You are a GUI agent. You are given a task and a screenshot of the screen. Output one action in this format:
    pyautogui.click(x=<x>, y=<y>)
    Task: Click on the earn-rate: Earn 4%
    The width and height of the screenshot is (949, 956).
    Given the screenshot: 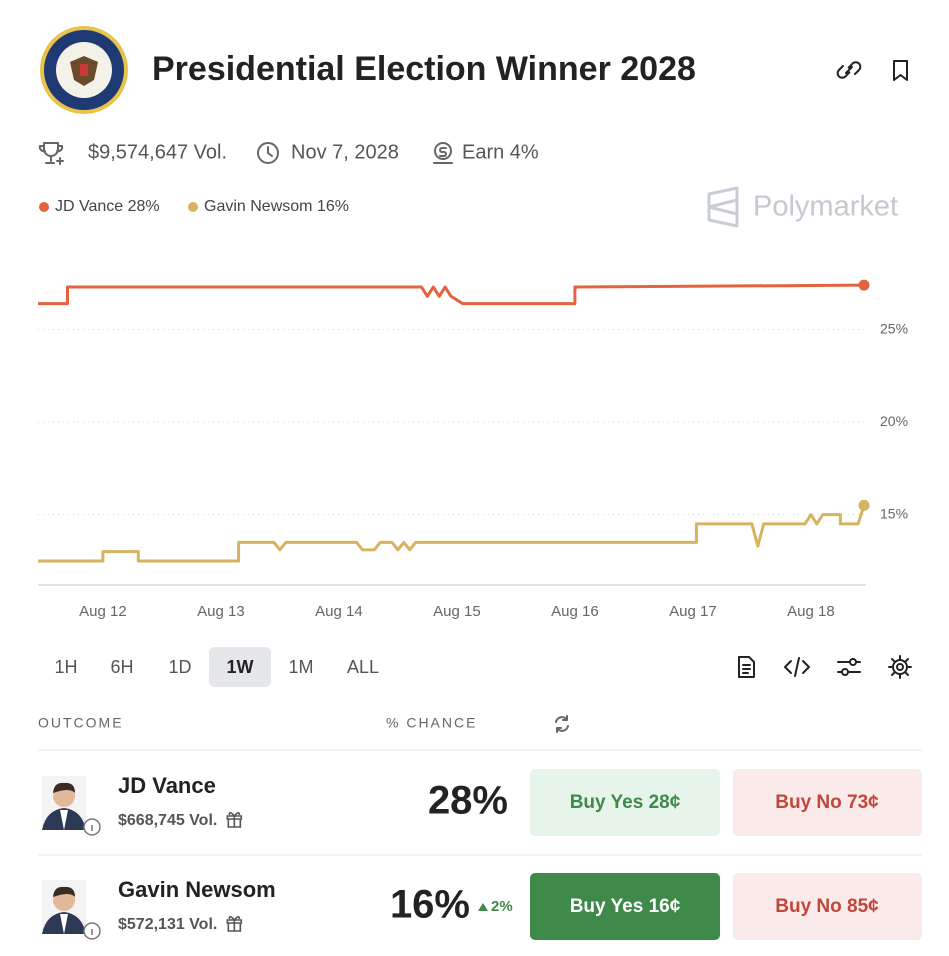 What is the action you would take?
    pyautogui.click(x=500, y=152)
    